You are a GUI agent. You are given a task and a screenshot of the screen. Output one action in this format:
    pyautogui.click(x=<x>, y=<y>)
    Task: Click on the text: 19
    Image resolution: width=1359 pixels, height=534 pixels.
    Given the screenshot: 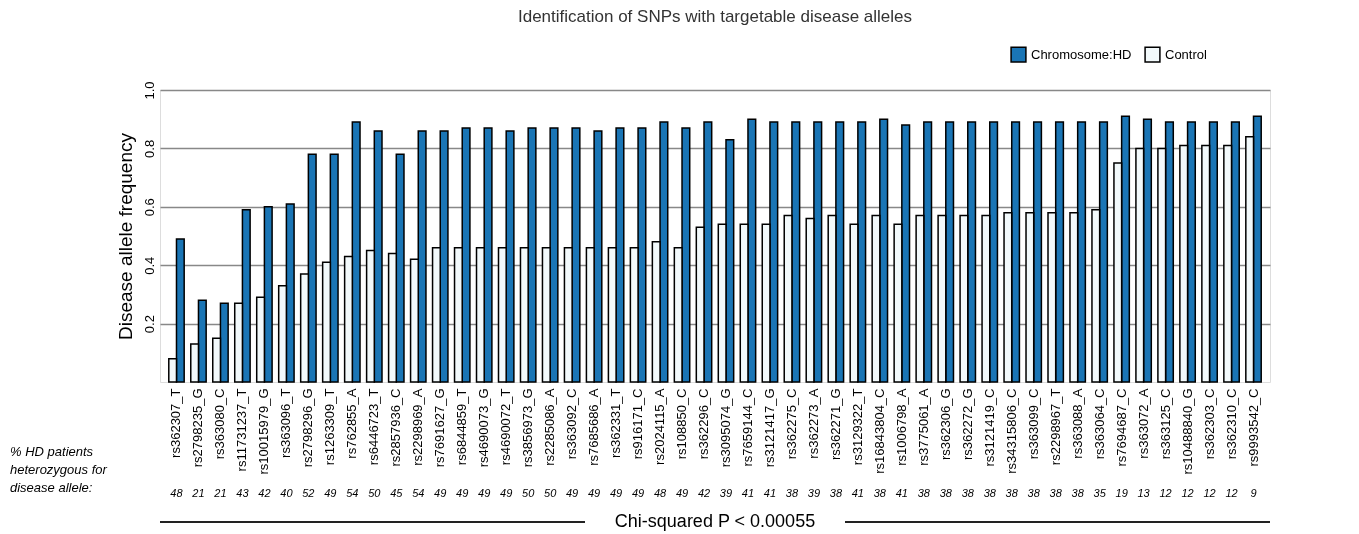 What is the action you would take?
    pyautogui.click(x=1121, y=493)
    